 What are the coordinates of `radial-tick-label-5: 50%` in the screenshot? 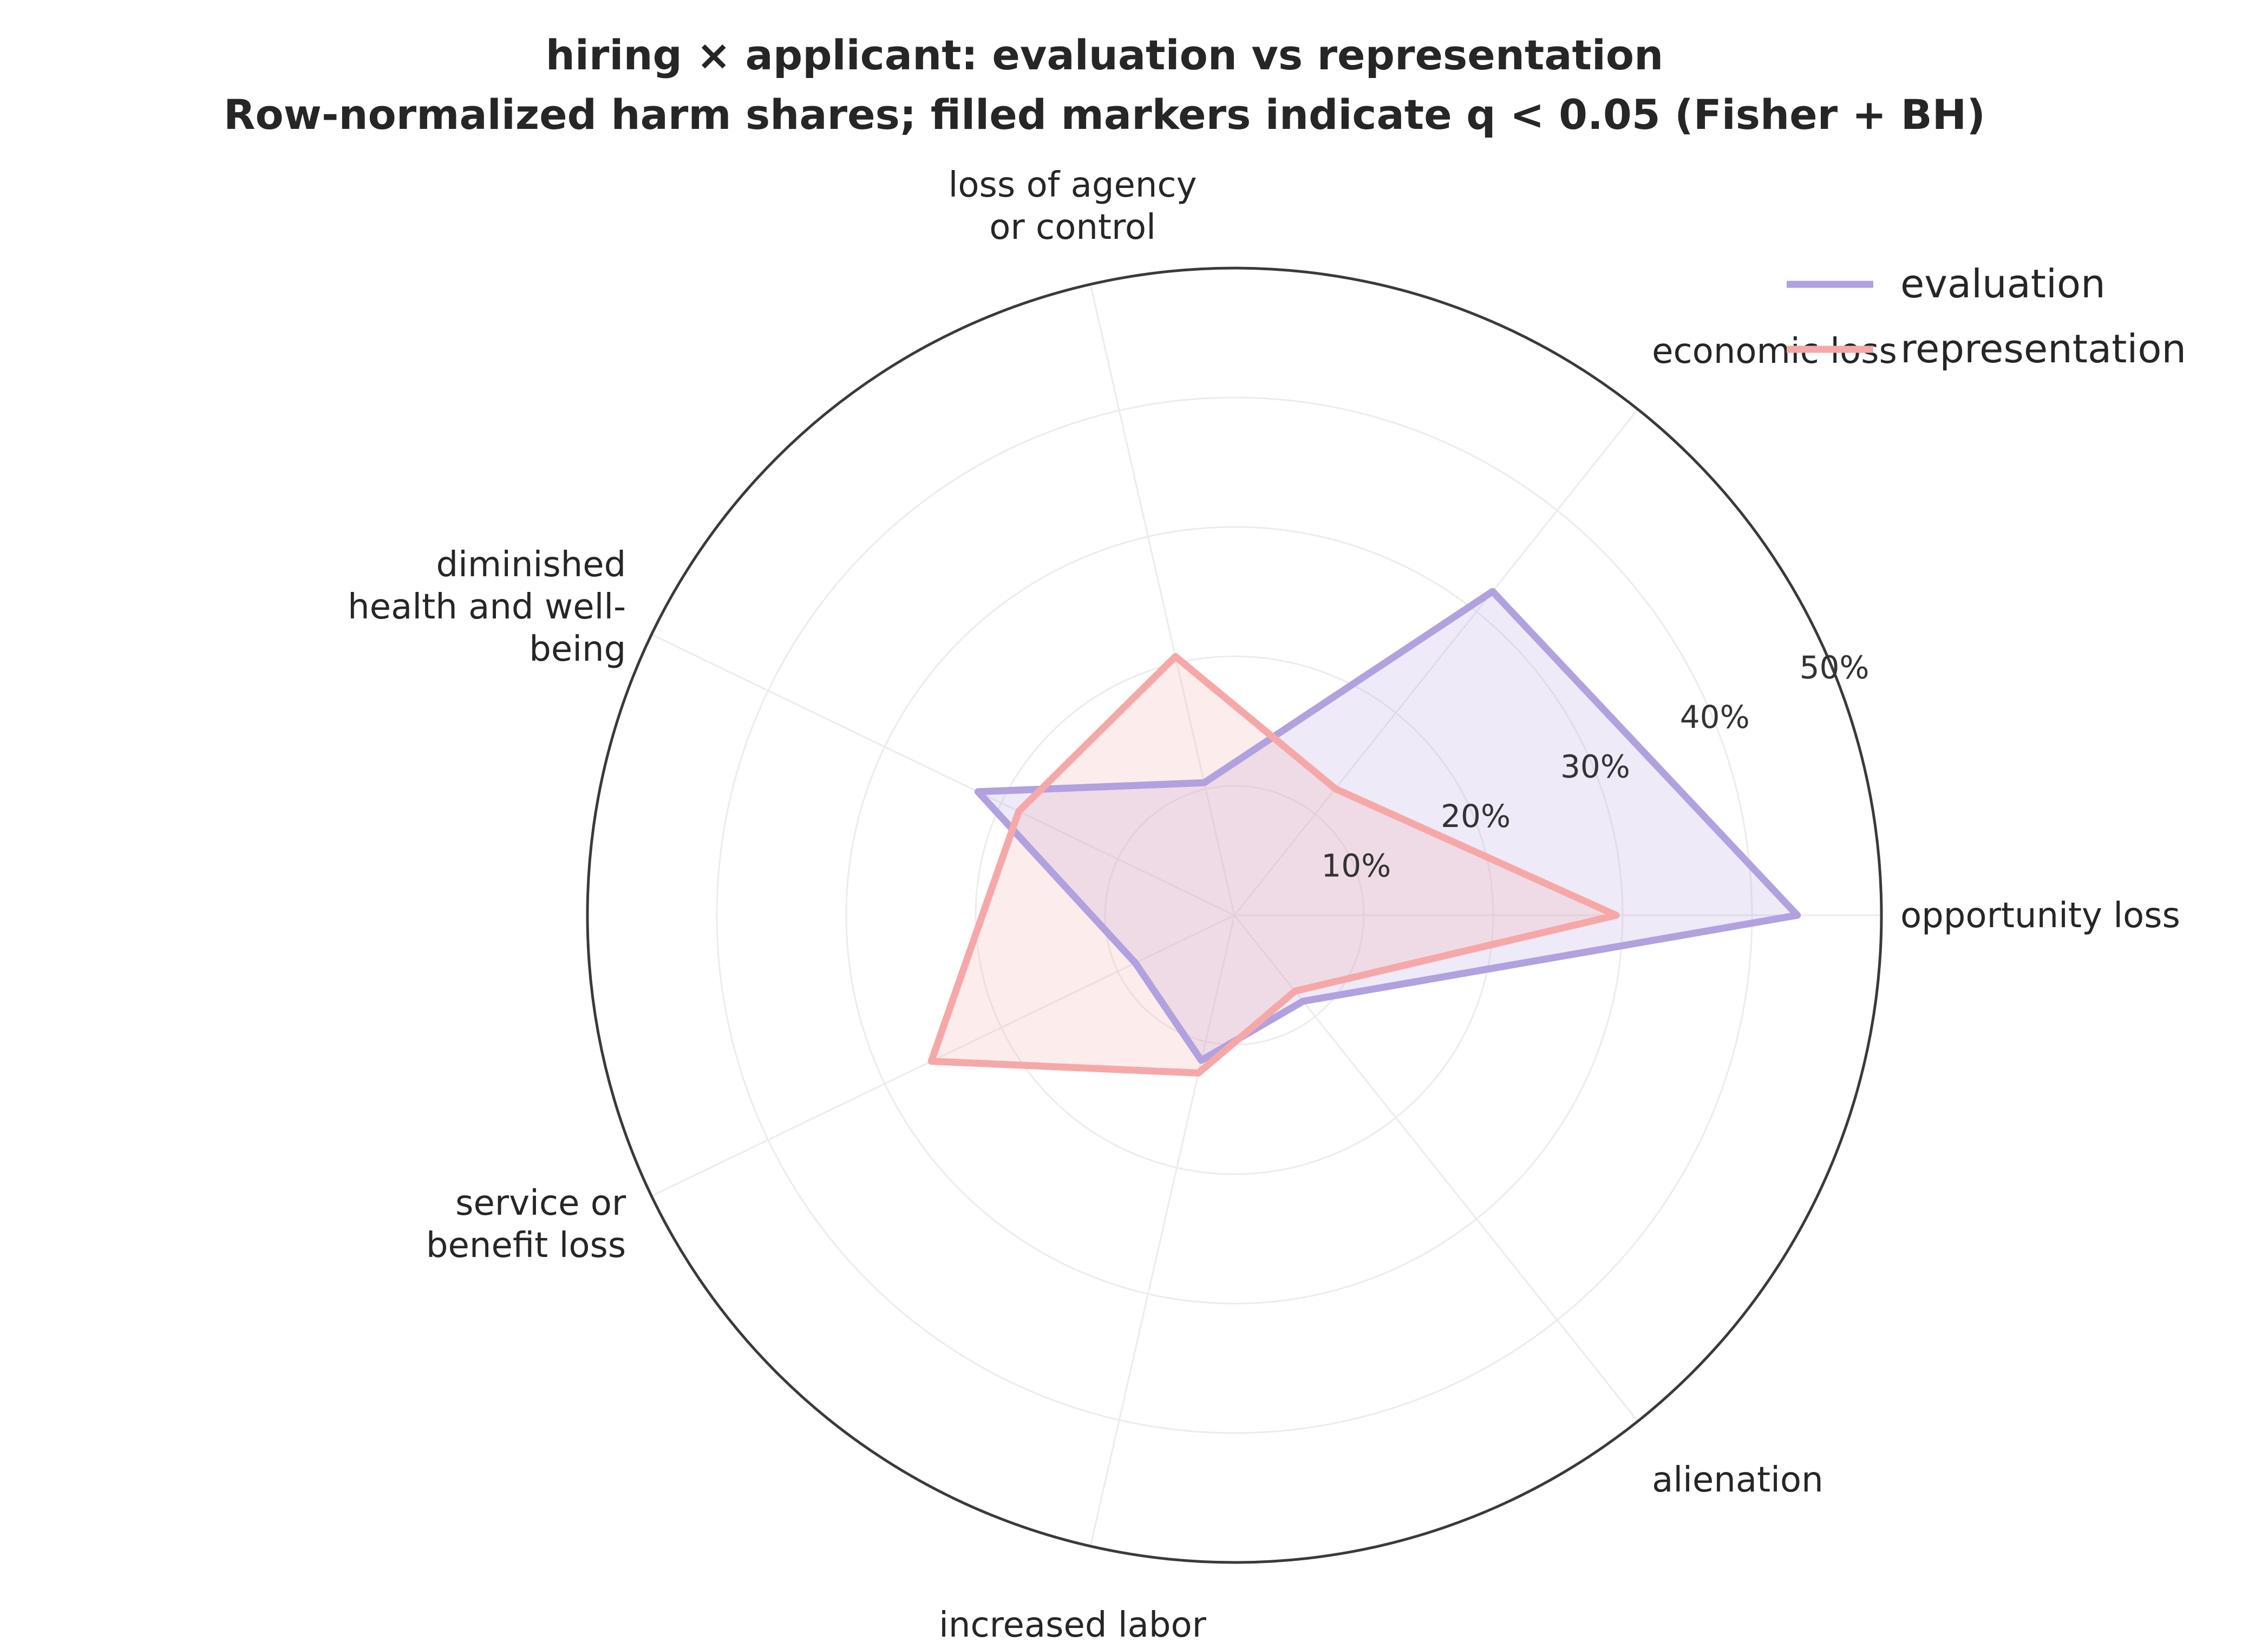 It's located at (1835, 667).